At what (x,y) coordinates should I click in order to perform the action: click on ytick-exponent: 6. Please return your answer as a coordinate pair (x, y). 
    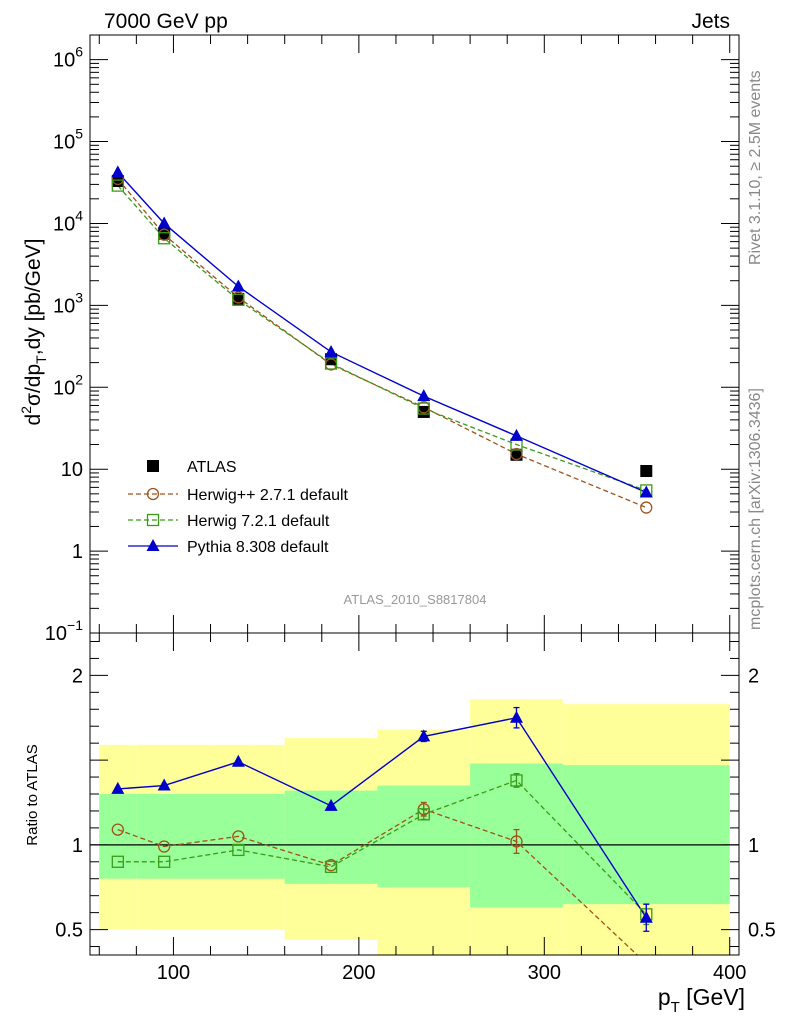
    Looking at the image, I should click on (79, 52).